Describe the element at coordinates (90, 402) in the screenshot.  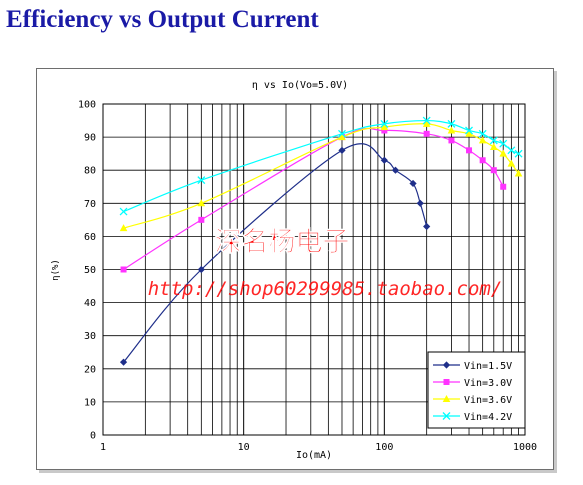
I see `y-tick-label: 10` at that location.